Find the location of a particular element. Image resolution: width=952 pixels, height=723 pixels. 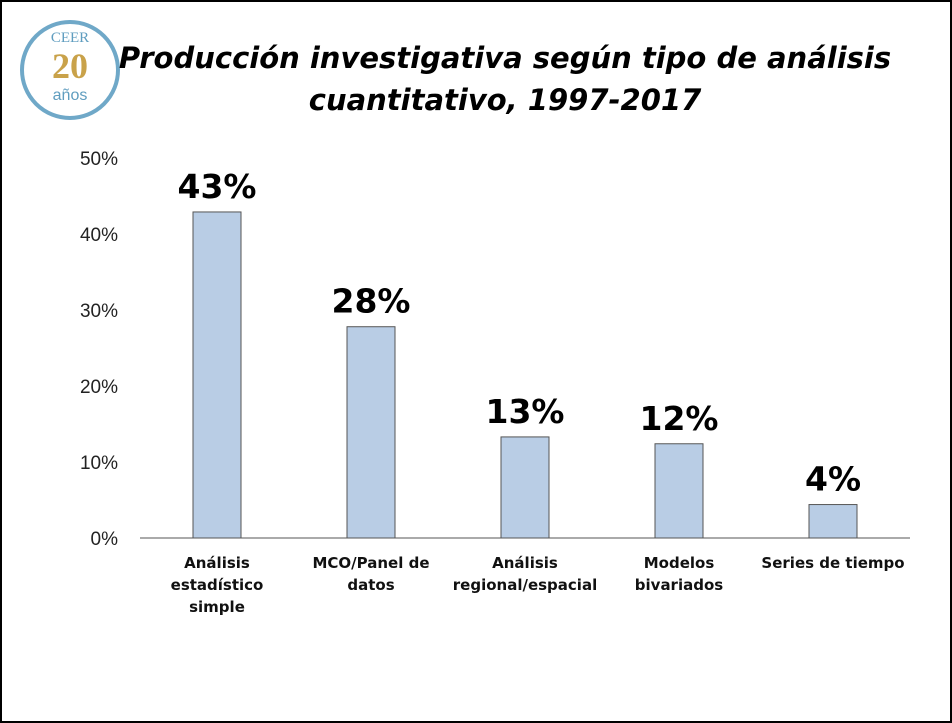

data-label: 28% is located at coordinates (371, 301).